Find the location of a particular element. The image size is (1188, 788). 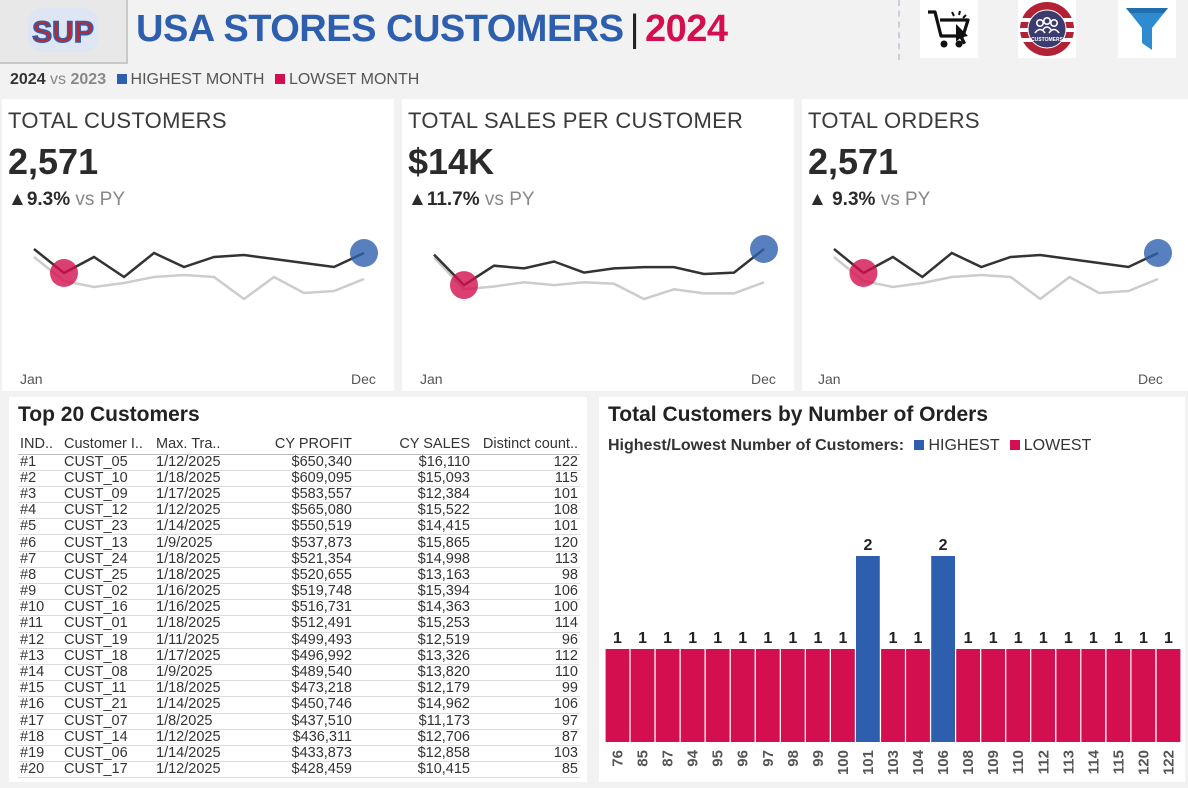

column-header: CY SALES is located at coordinates (413, 445).